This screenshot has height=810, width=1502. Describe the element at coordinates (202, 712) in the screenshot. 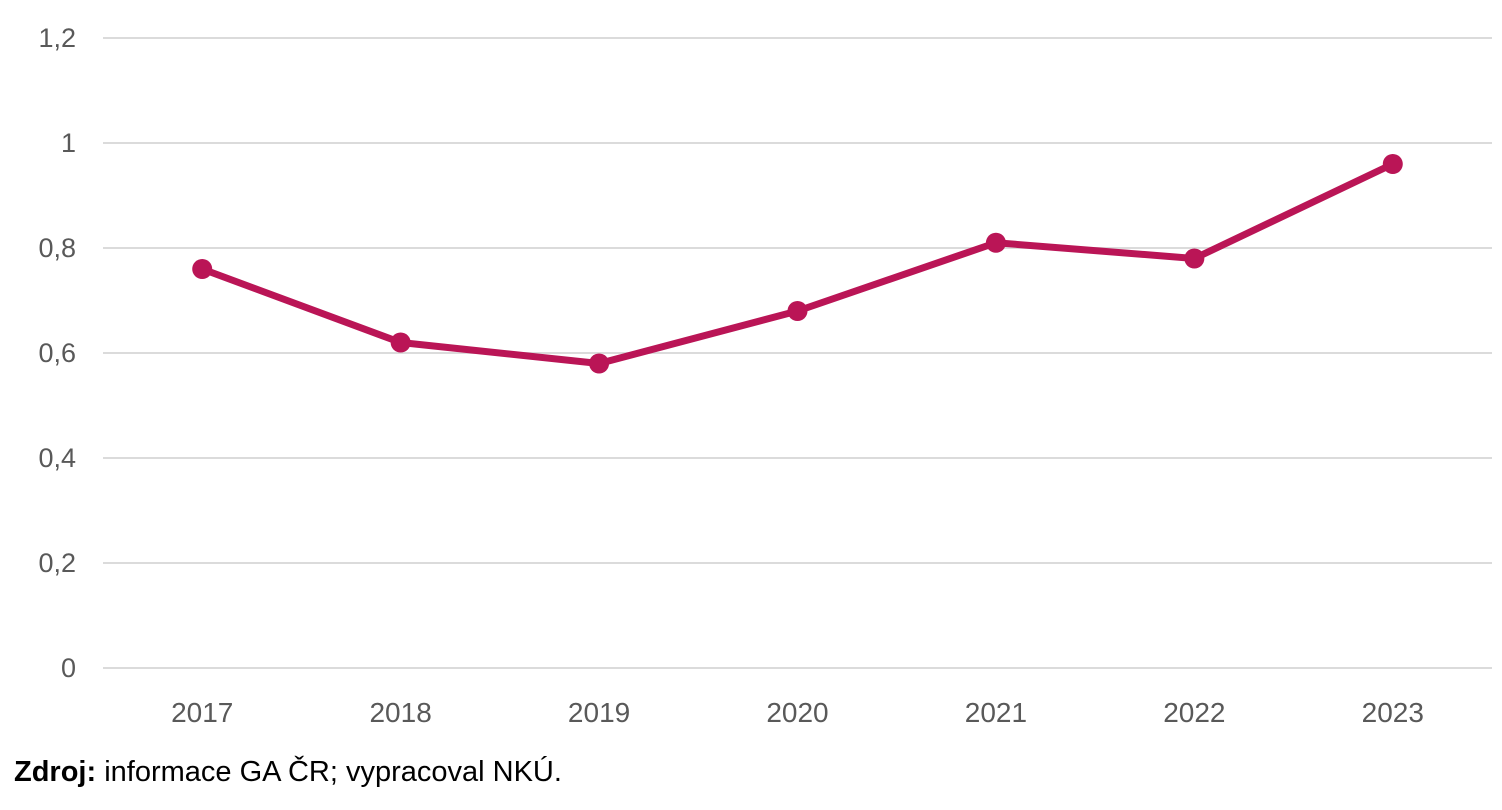

I see `x-tick-label: 2017` at that location.